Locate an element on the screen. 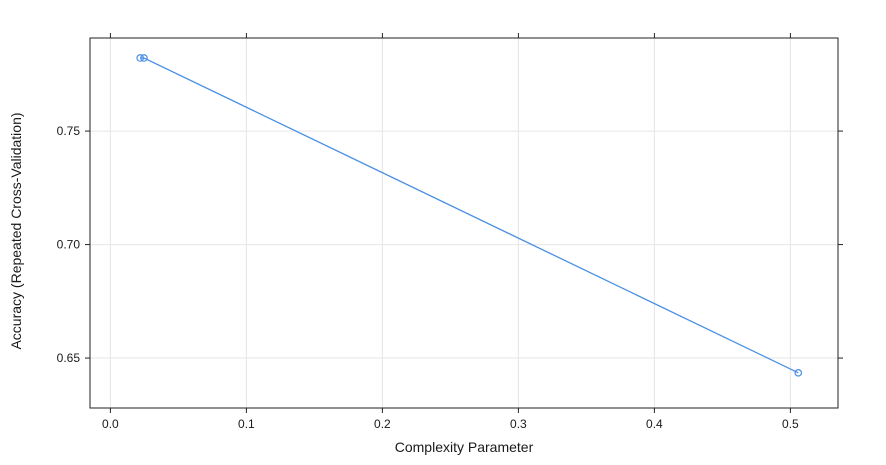 The image size is (886, 465). x-tick-label: 0.2 is located at coordinates (382, 424).